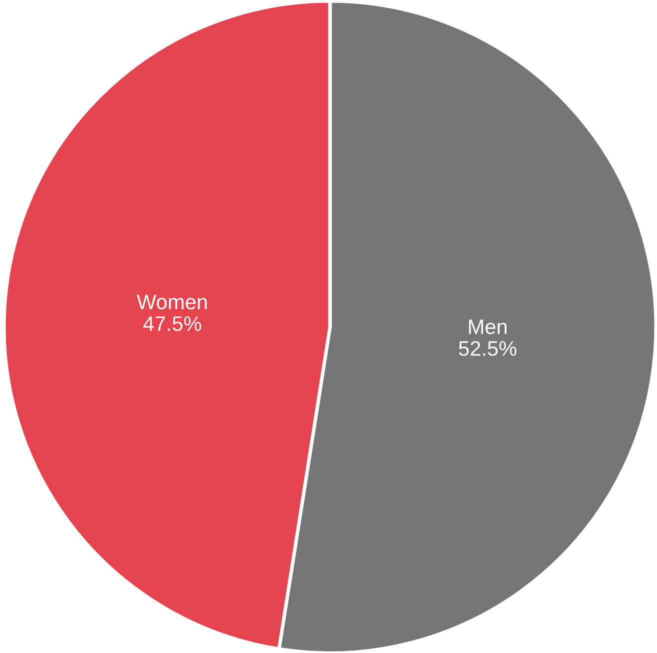  Describe the element at coordinates (172, 324) in the screenshot. I see `data-label: 47.5%` at that location.